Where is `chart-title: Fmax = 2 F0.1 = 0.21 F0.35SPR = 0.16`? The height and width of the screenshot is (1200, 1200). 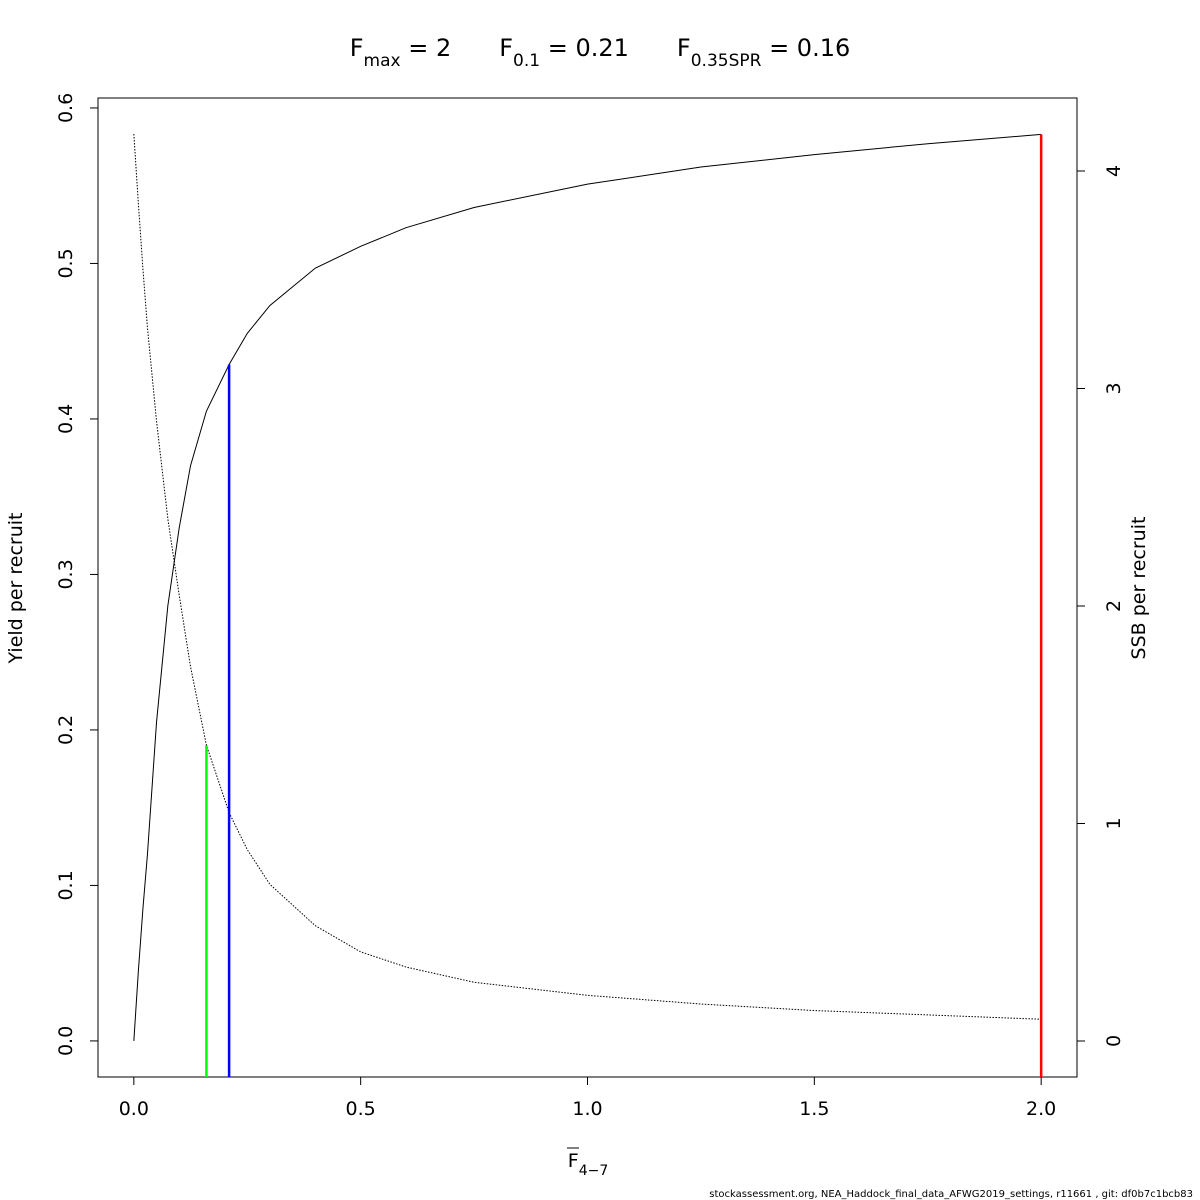
chart-title: Fmax = 2 F0.1 = 0.21 F0.35SPR = 0.16 is located at coordinates (600, 52).